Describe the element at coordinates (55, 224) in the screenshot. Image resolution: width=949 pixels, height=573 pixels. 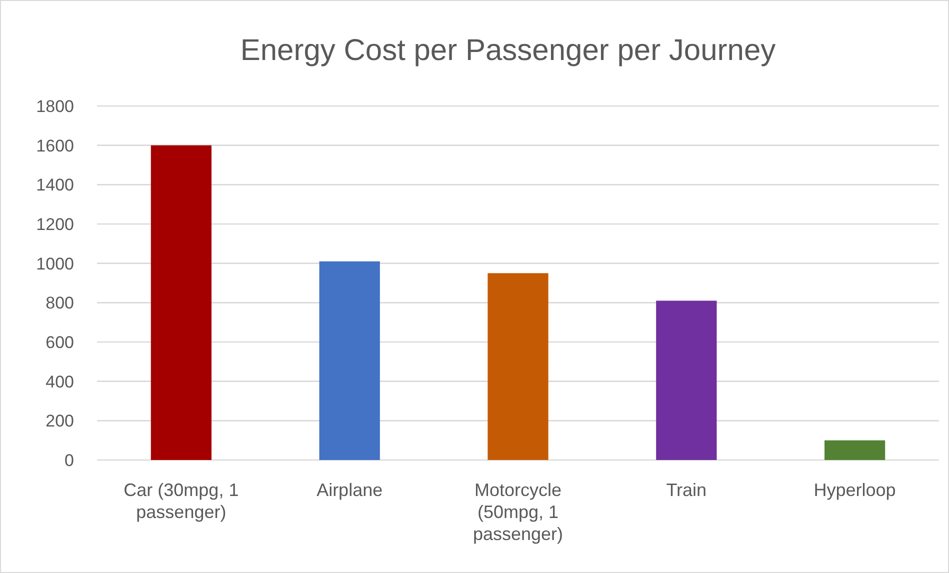
I see `y-tick-label: 1200` at that location.